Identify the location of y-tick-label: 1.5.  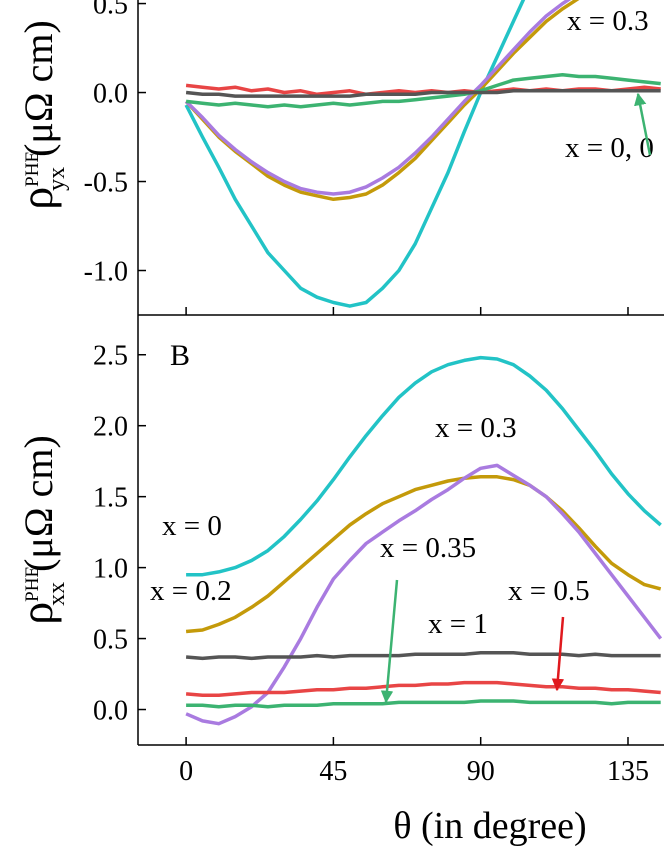
(110, 498).